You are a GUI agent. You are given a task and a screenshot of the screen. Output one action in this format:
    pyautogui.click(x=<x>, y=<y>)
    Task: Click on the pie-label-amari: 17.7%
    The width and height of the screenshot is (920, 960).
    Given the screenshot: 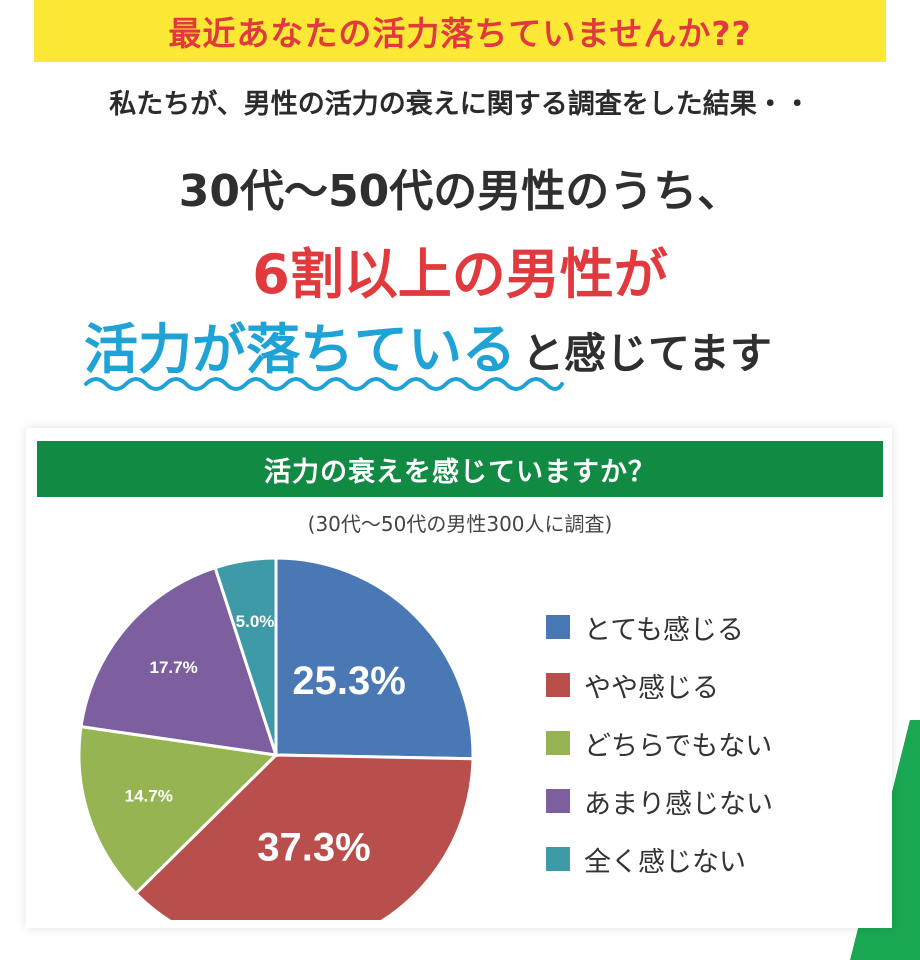 What is the action you would take?
    pyautogui.click(x=173, y=667)
    